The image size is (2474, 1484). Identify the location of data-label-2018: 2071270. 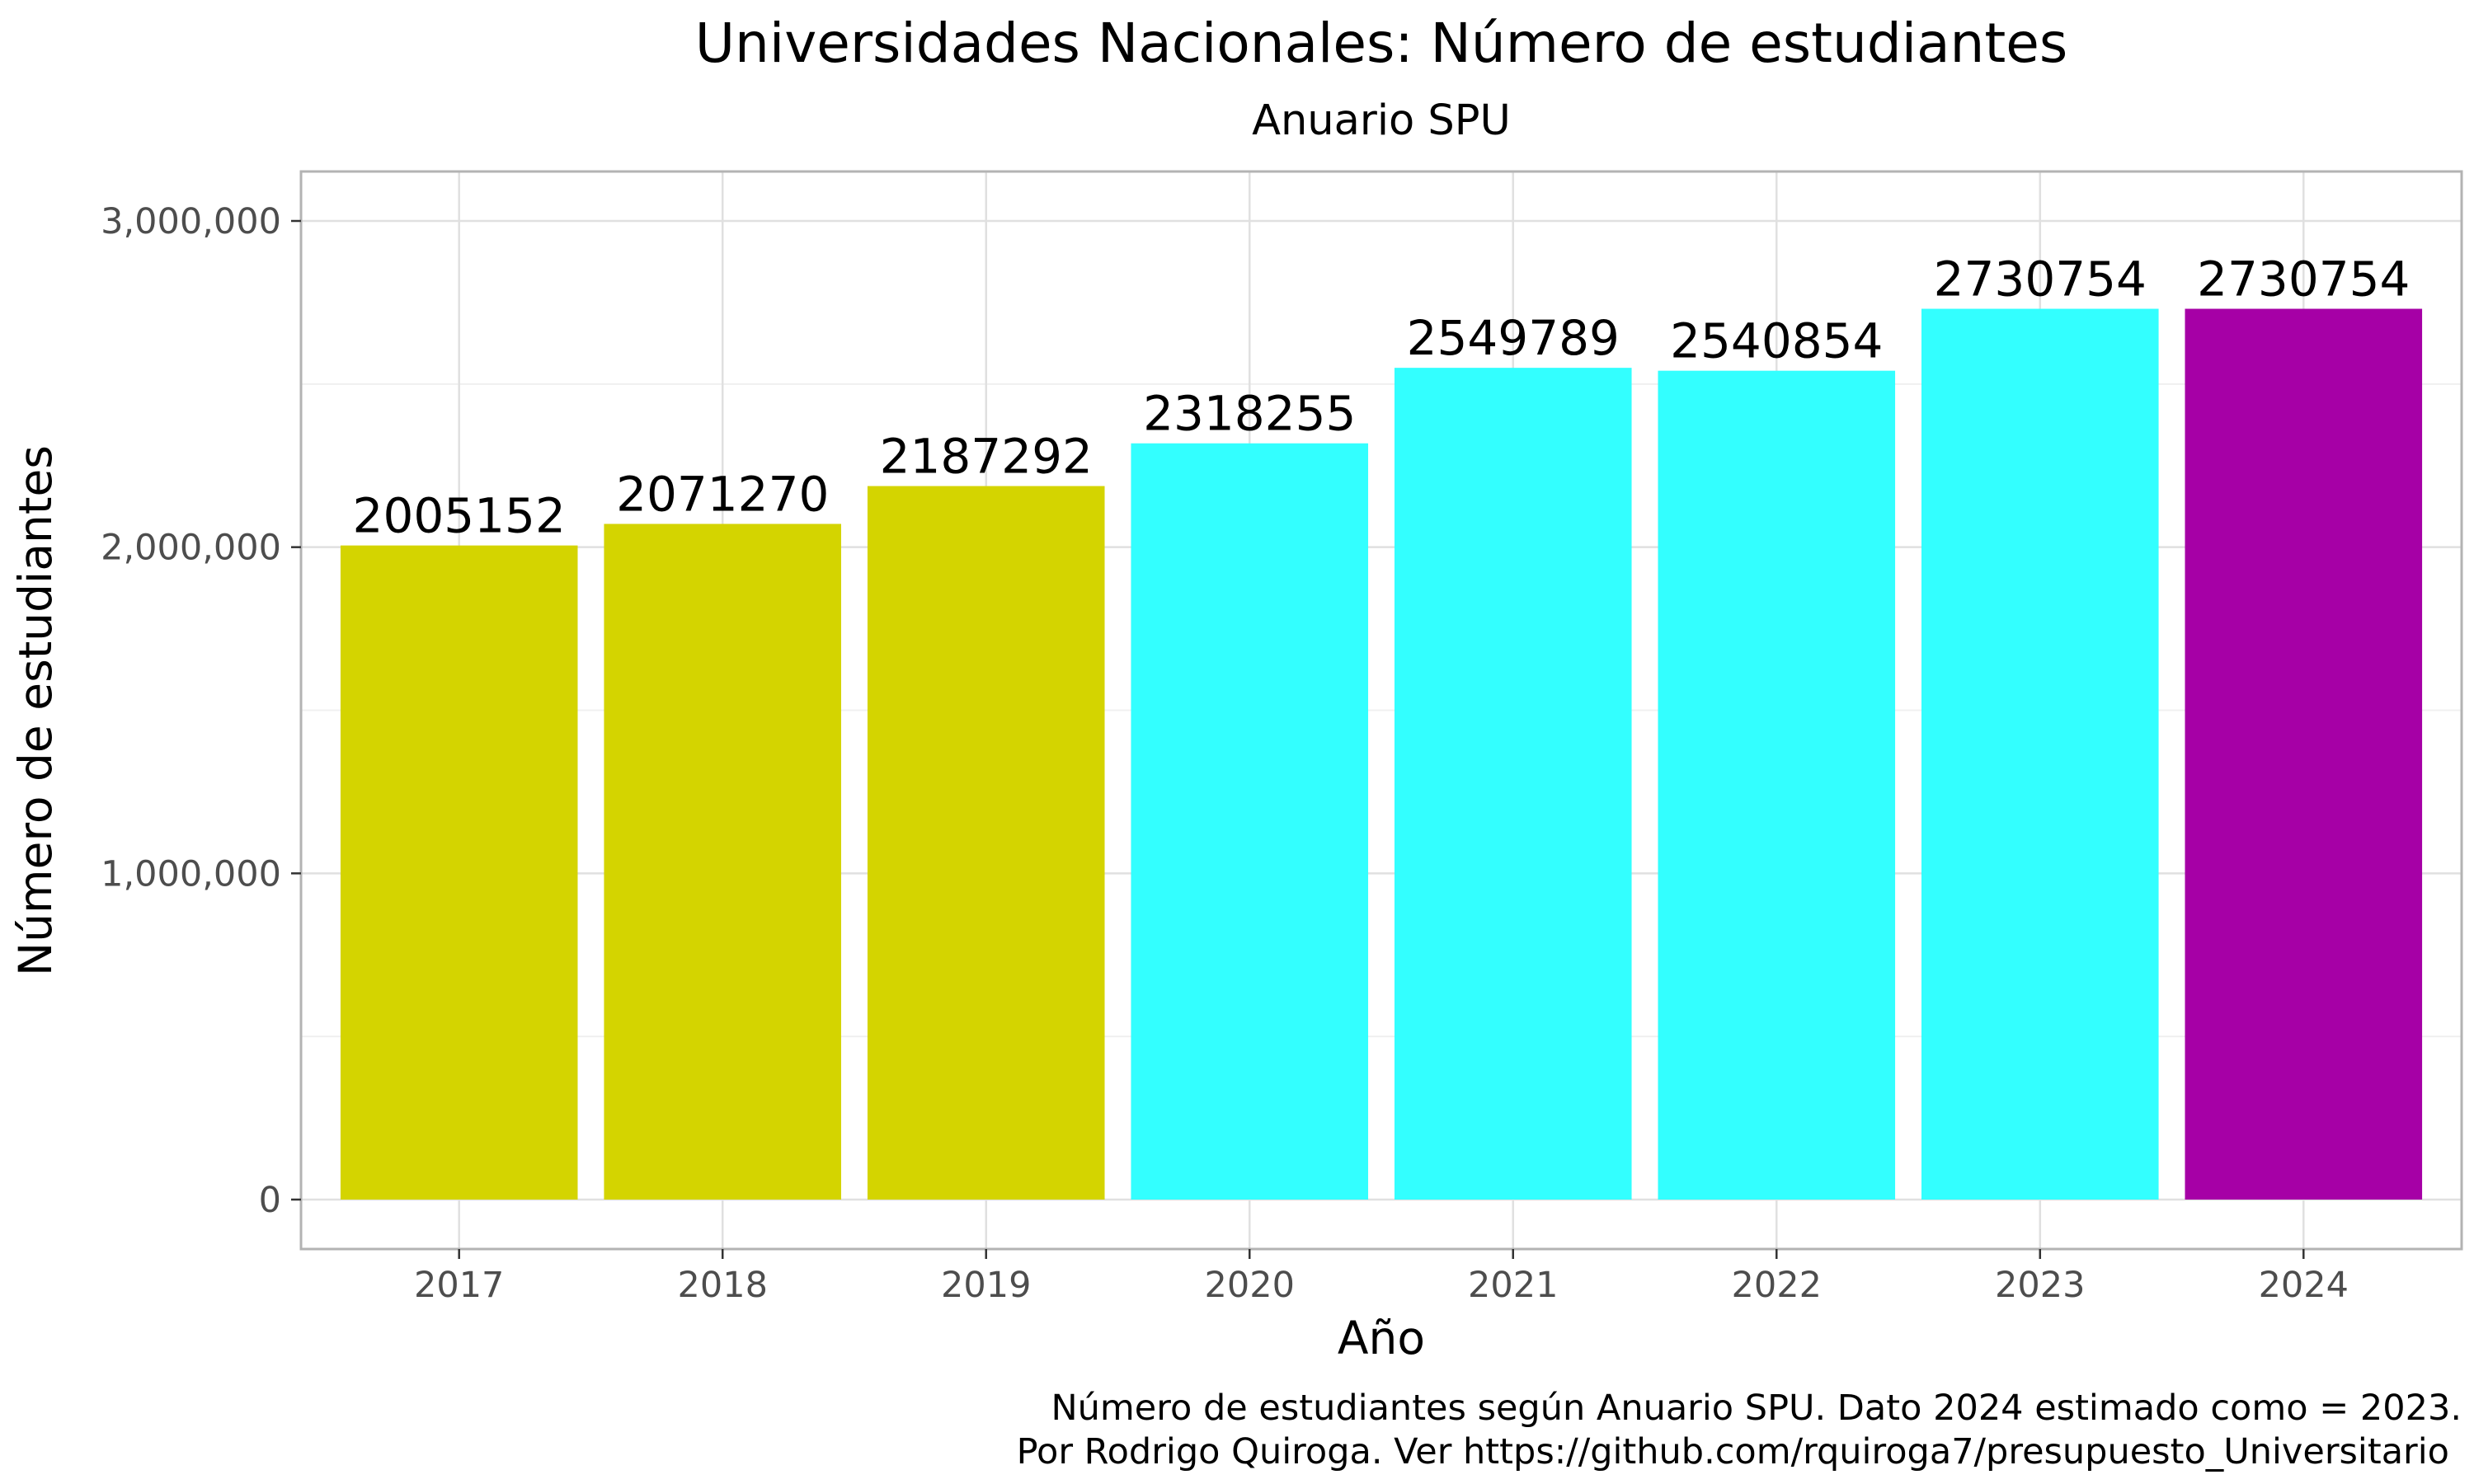
(722, 494).